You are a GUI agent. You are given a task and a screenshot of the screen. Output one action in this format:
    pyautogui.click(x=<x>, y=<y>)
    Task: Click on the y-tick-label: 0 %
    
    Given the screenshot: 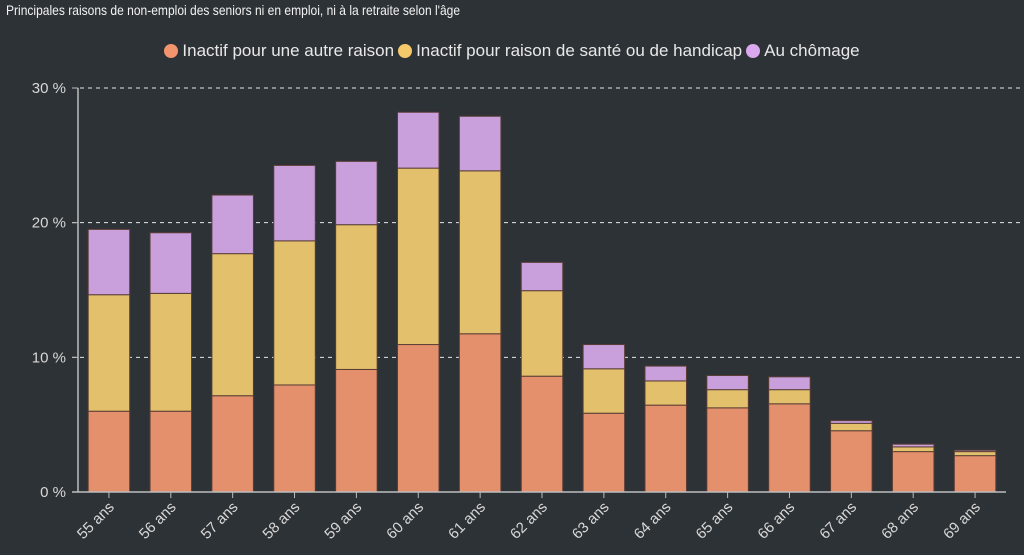 What is the action you would take?
    pyautogui.click(x=53, y=492)
    